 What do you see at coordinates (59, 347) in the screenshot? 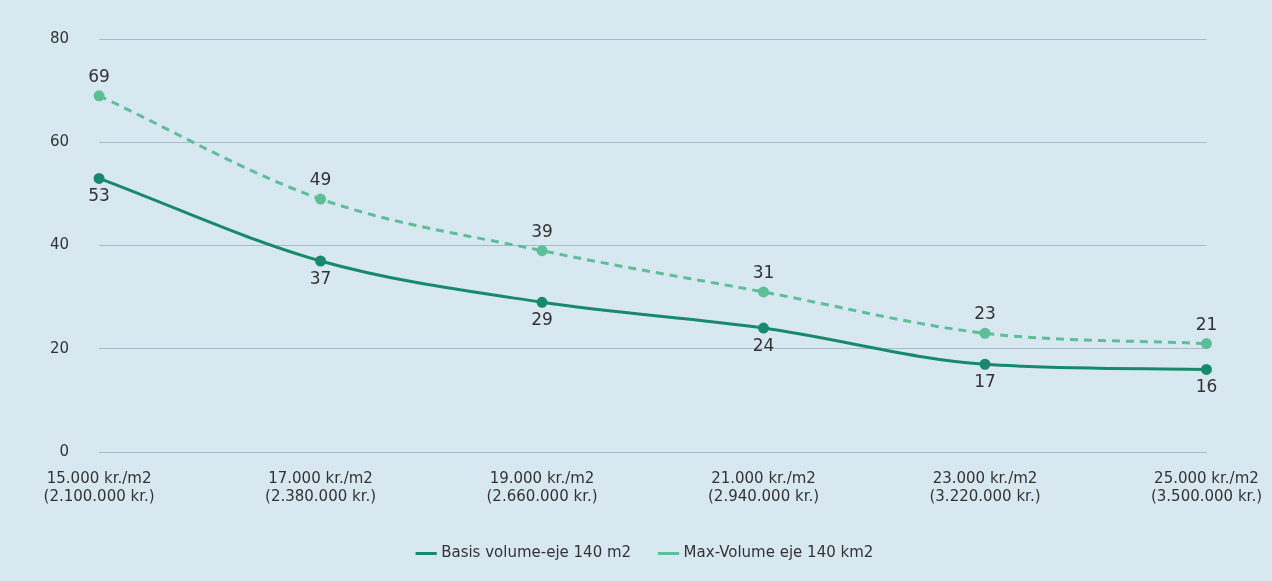
I see `y-tick-label: 20` at bounding box center [59, 347].